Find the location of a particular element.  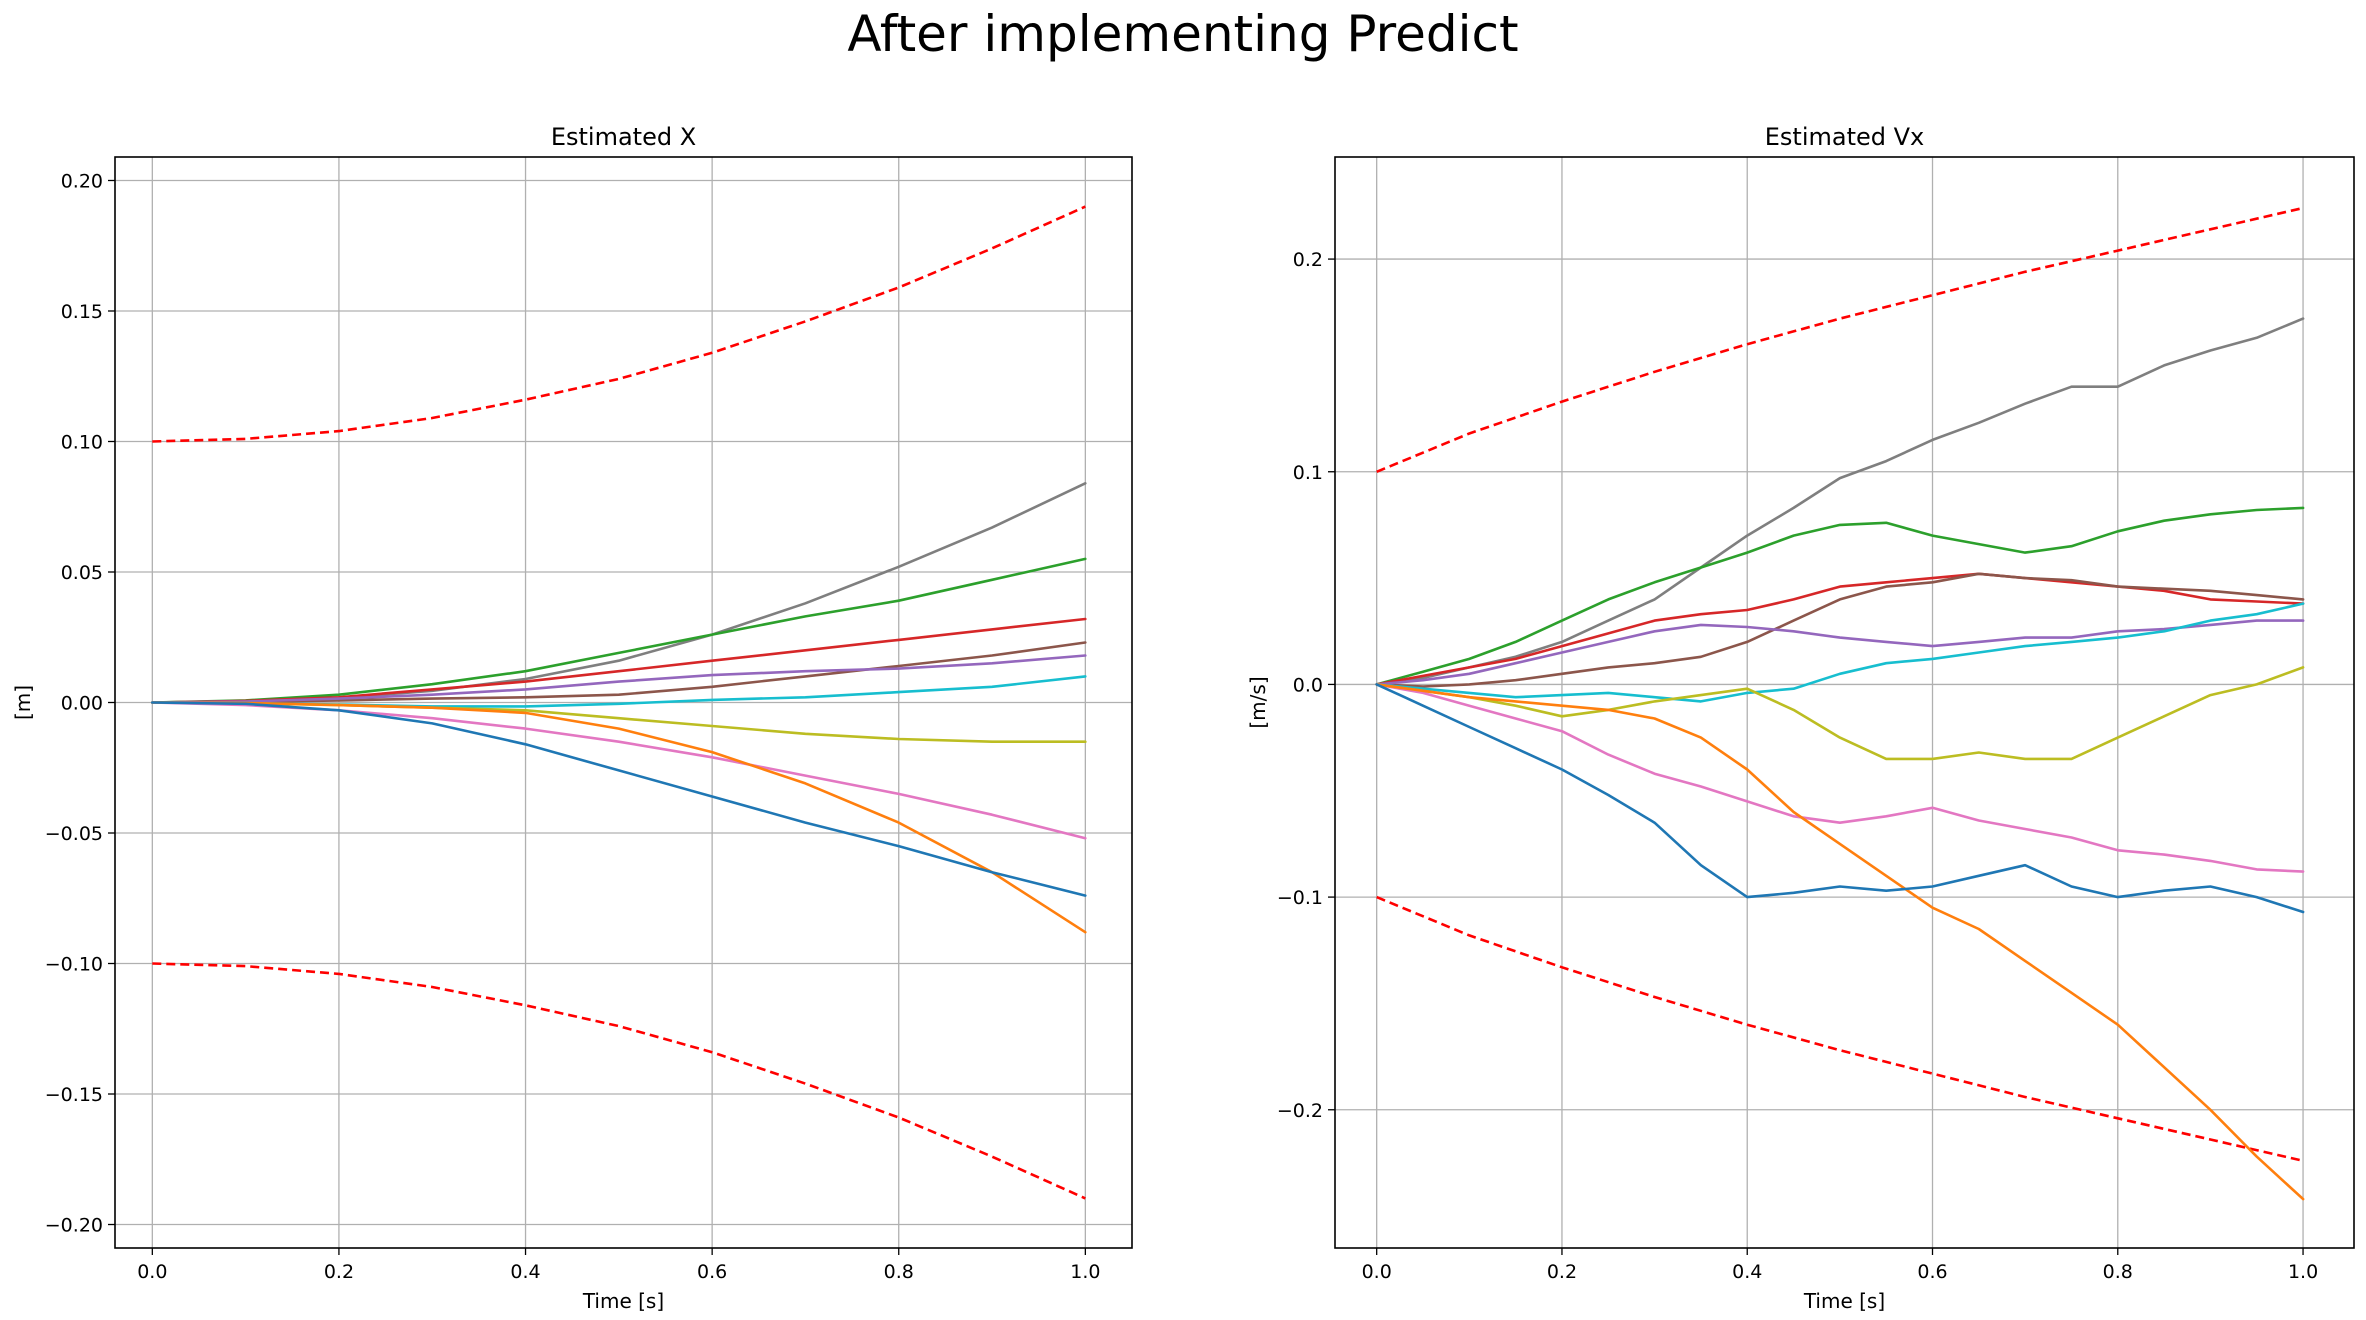

y-tick-label: 0.00 is located at coordinates (82, 704).